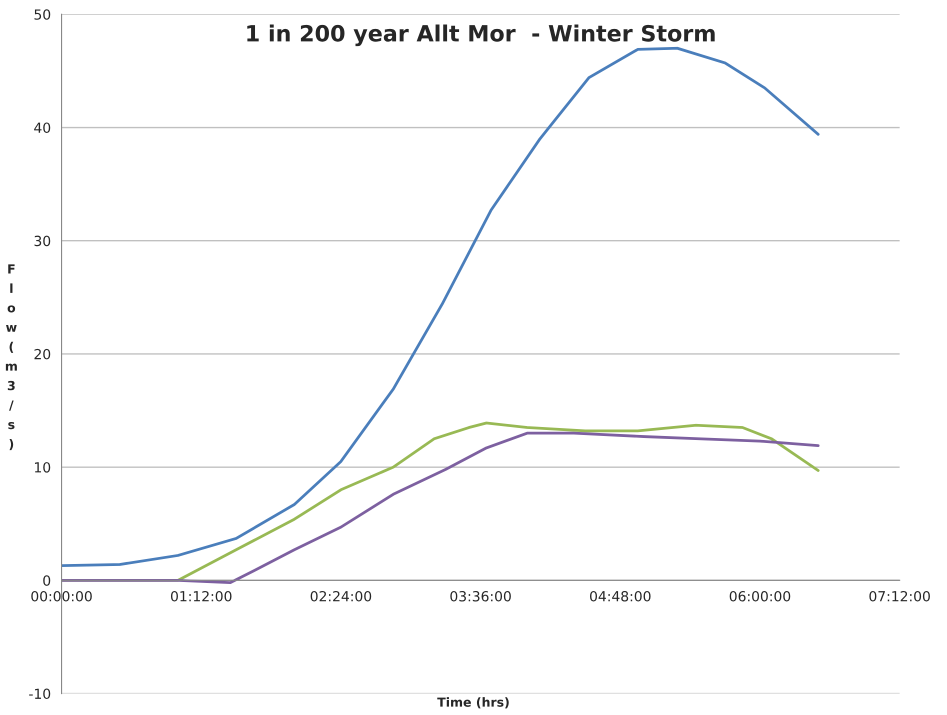 The width and height of the screenshot is (947, 715). Describe the element at coordinates (11, 357) in the screenshot. I see `text: Flow (m3/s)` at that location.